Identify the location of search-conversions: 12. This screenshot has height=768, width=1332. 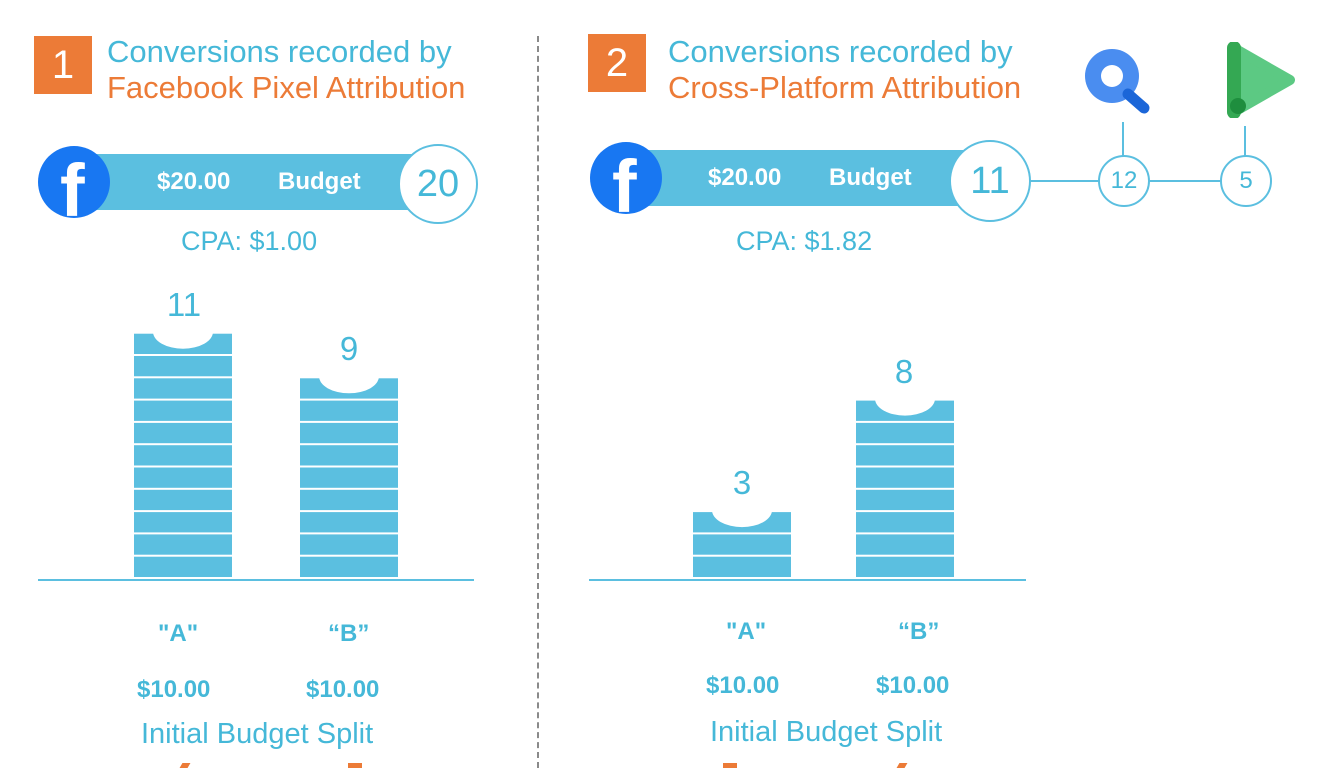
(1124, 181).